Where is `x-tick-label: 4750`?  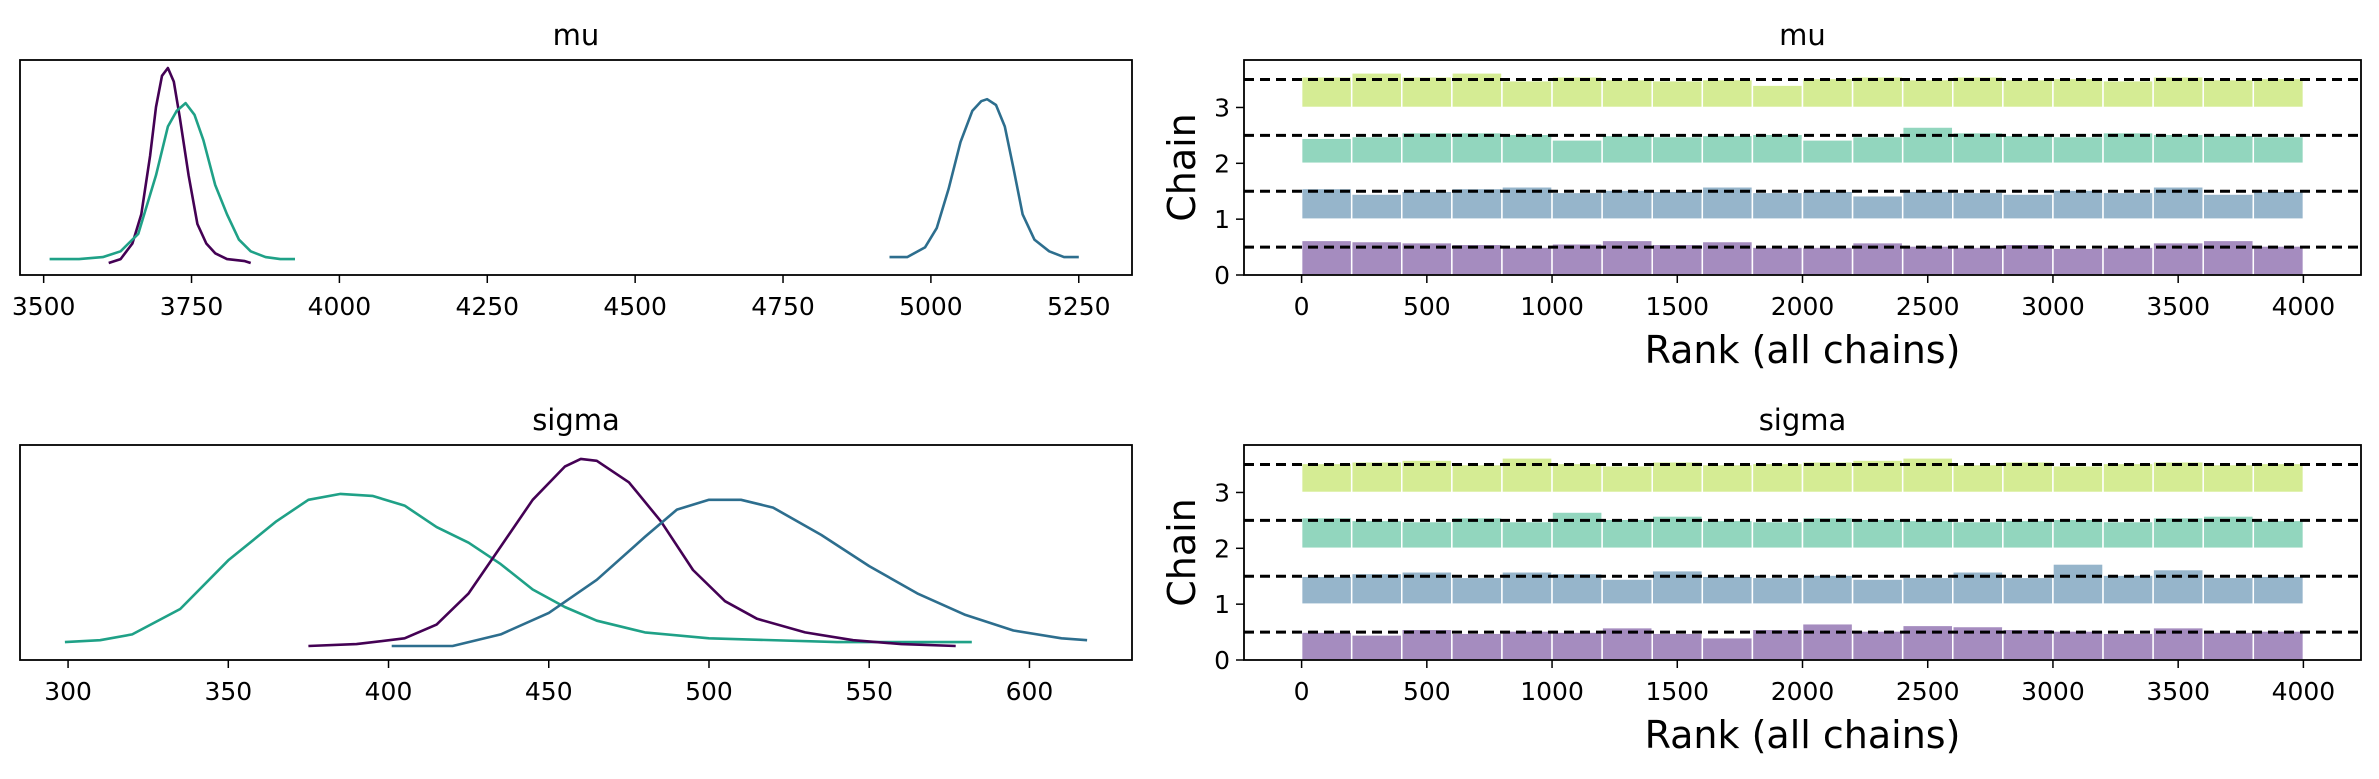
x-tick-label: 4750 is located at coordinates (783, 306).